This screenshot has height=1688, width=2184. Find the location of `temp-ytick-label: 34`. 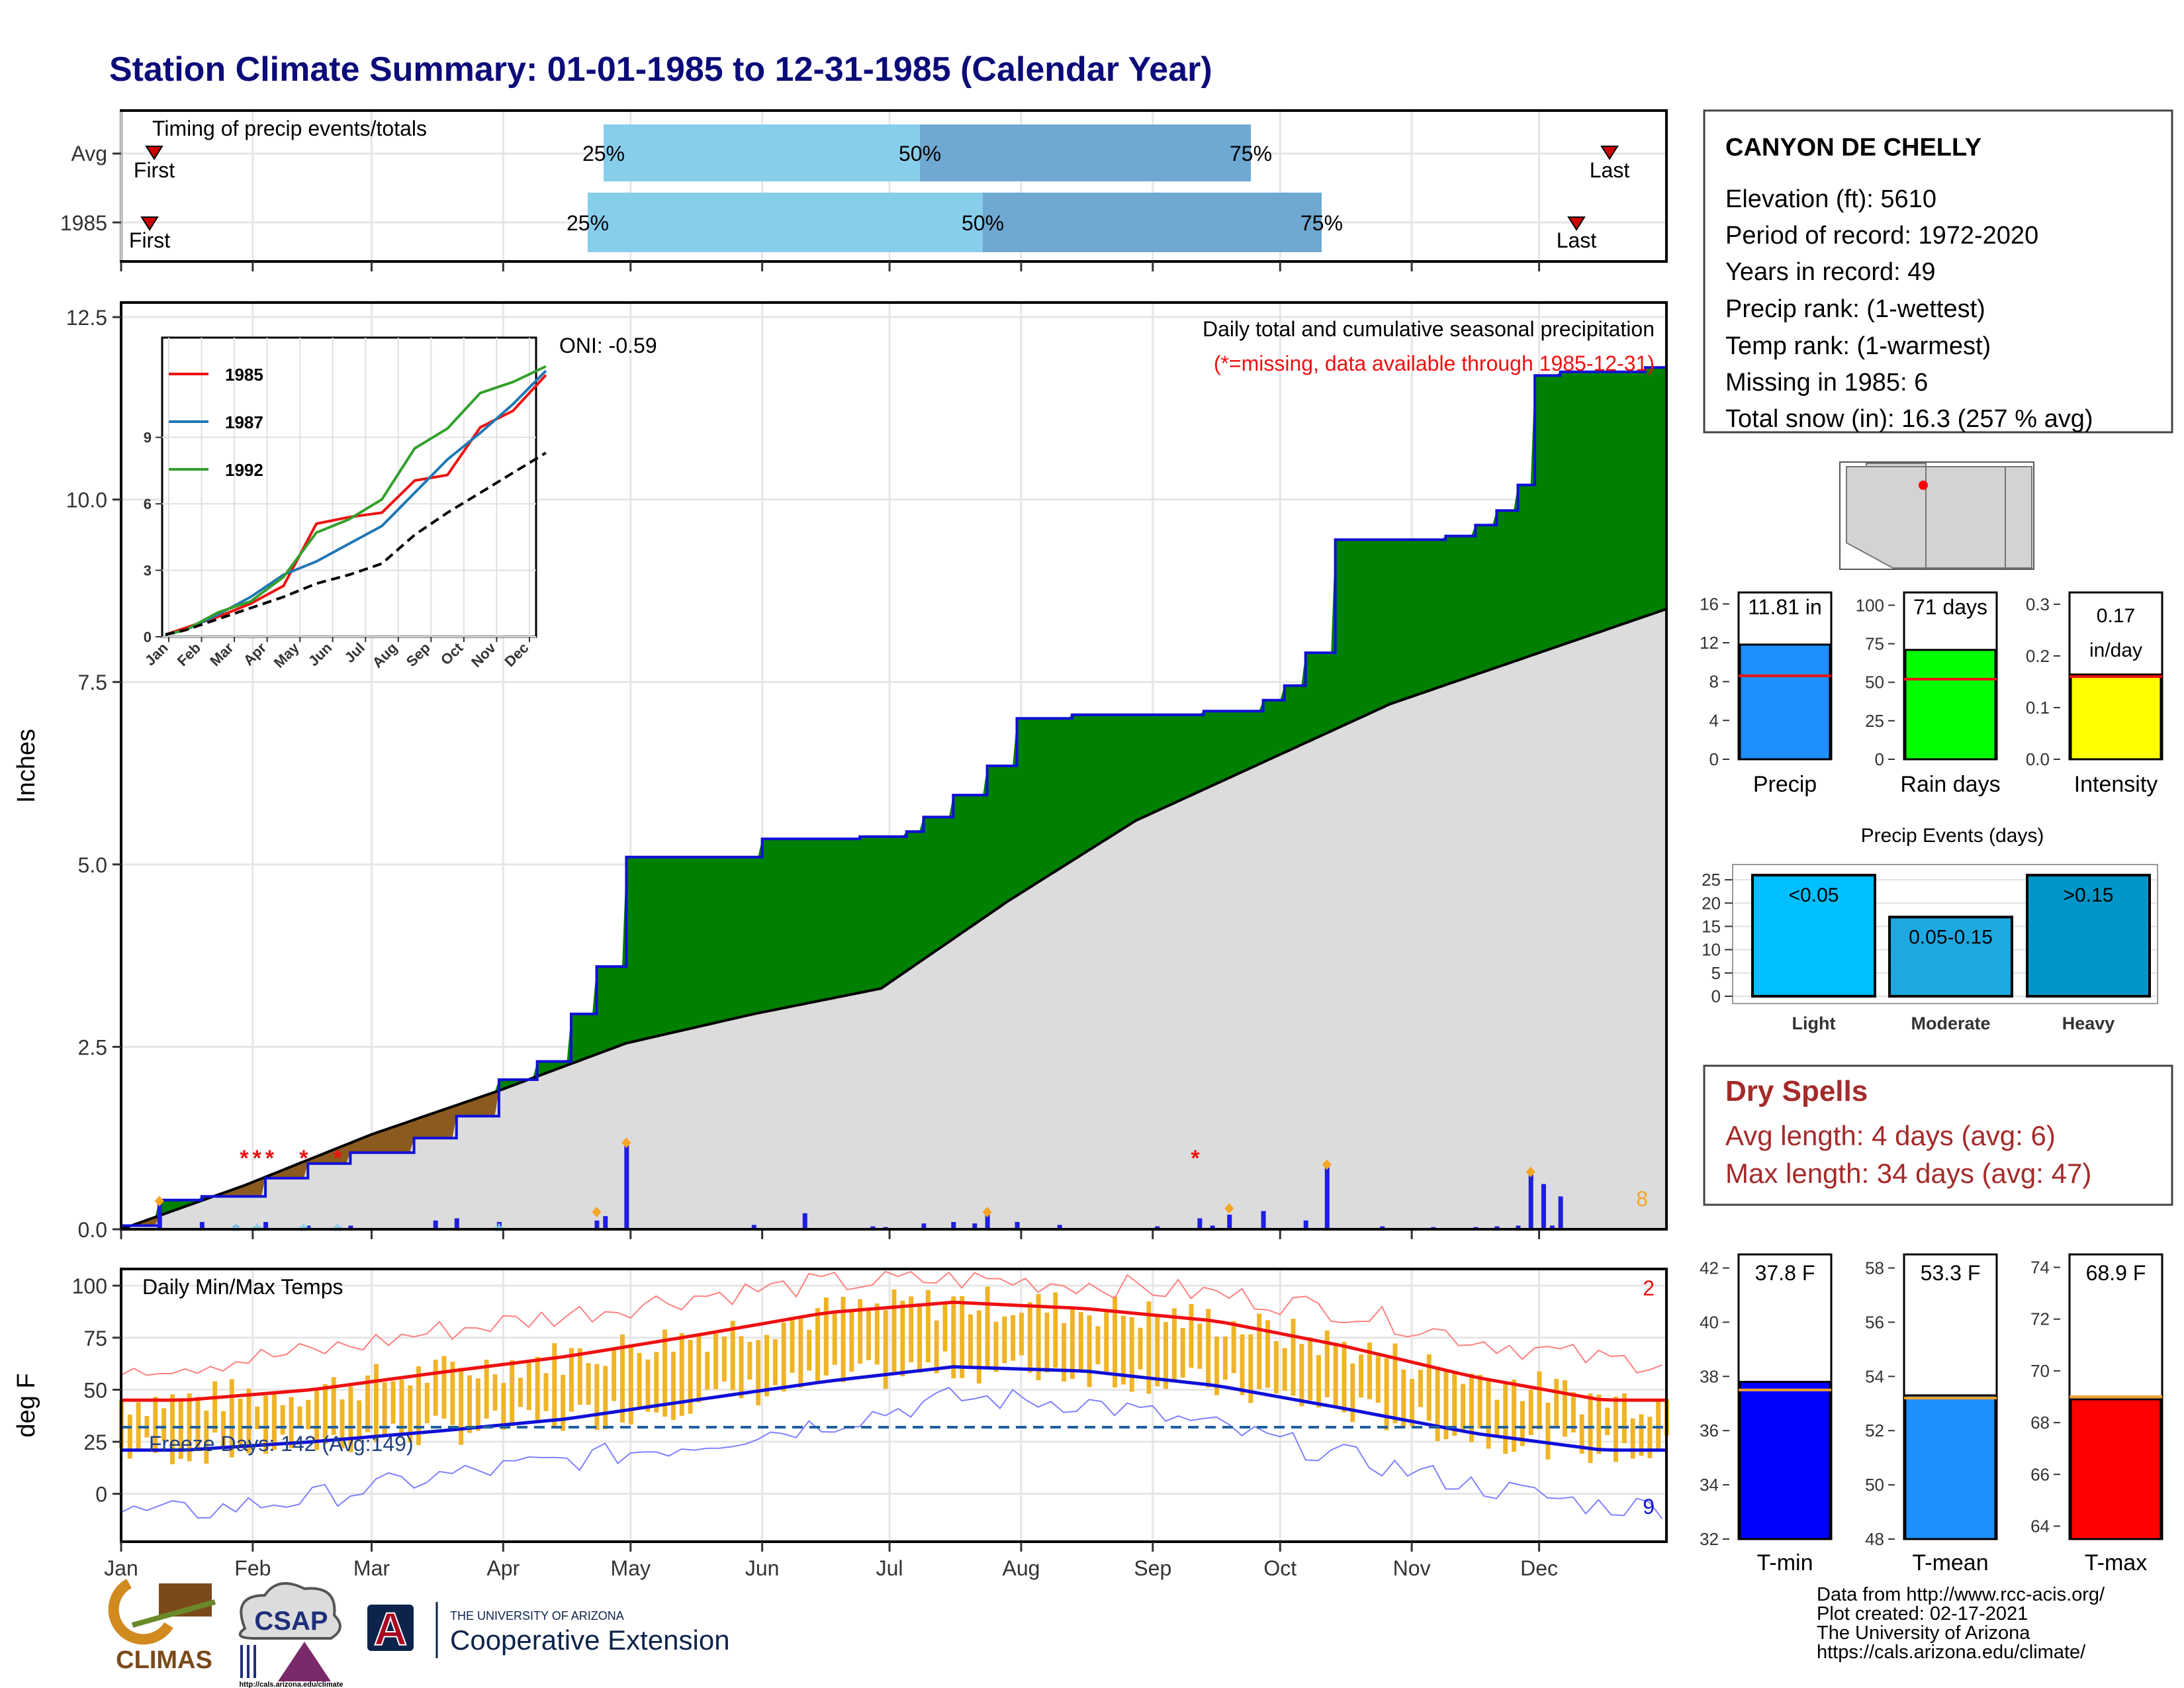

temp-ytick-label: 34 is located at coordinates (1709, 1485).